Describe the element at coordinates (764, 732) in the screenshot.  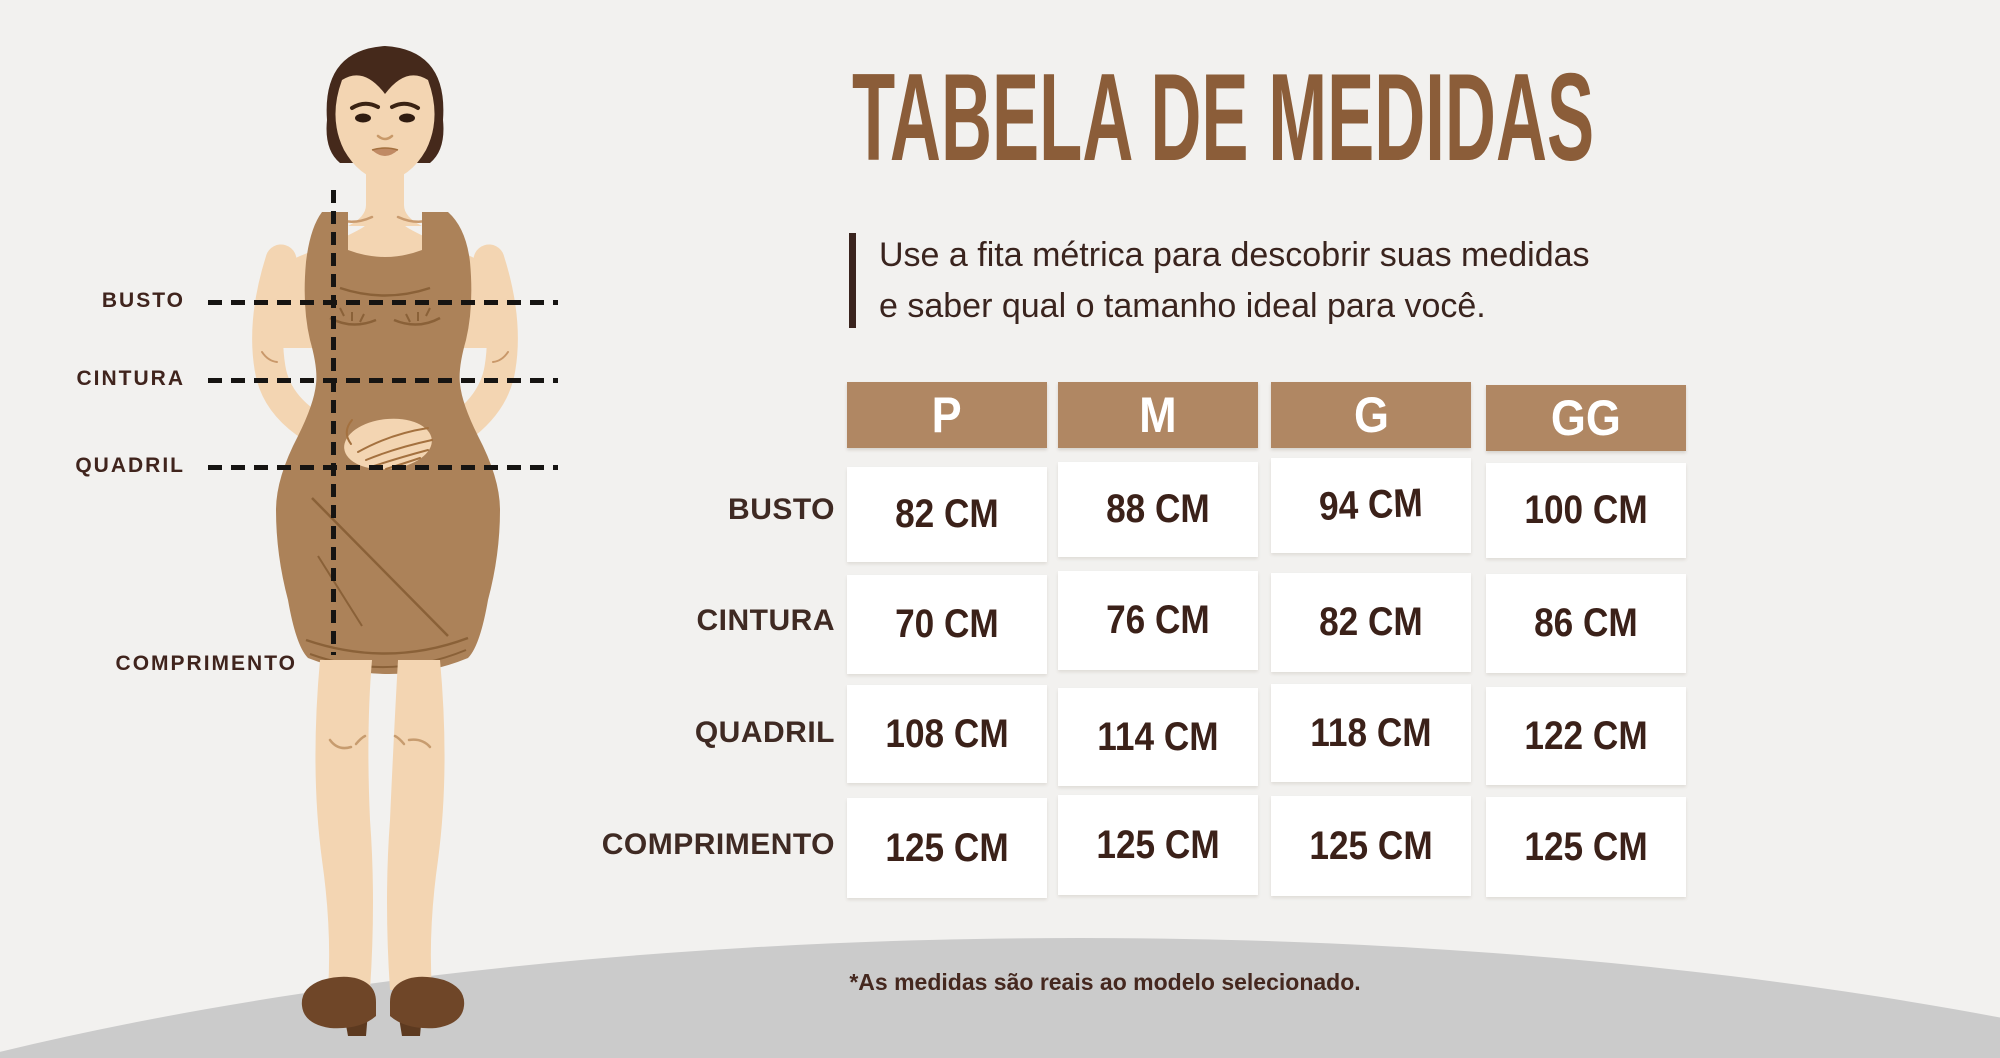
I see `row-label-quadril: QUADRIL` at that location.